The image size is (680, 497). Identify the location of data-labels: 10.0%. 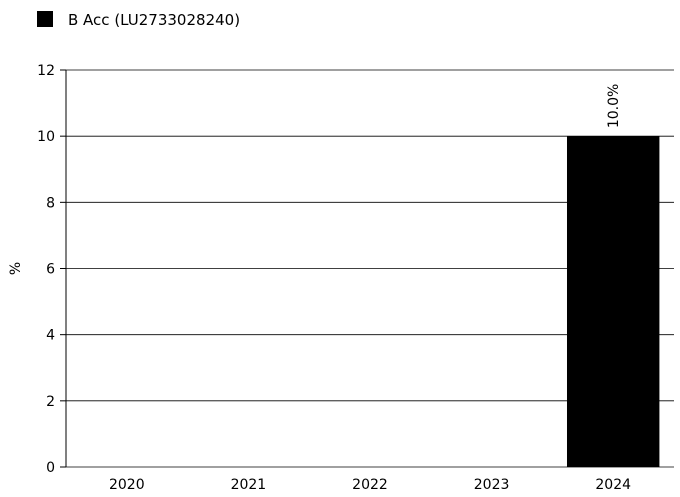
(614, 106).